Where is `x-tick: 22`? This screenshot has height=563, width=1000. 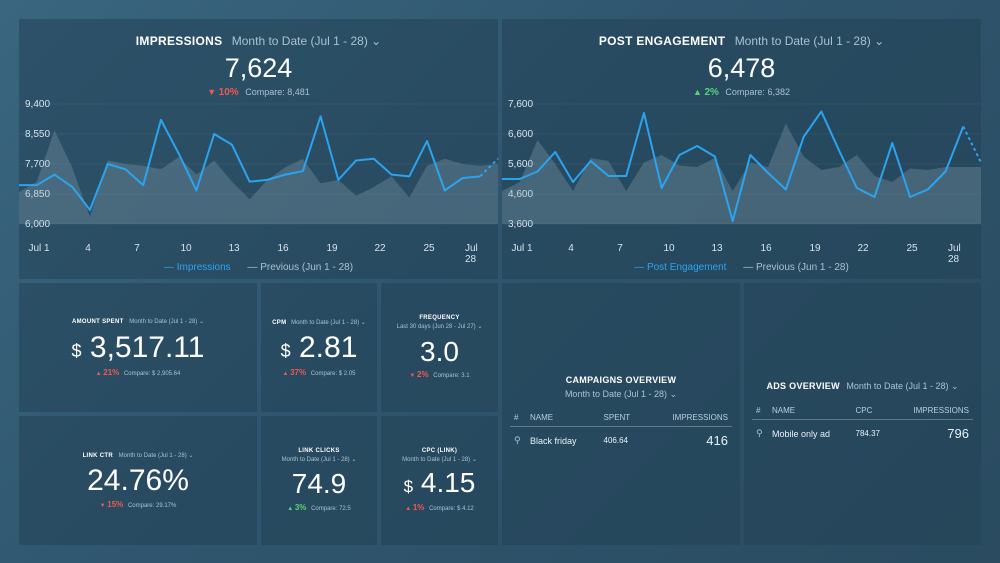 x-tick: 22 is located at coordinates (863, 248).